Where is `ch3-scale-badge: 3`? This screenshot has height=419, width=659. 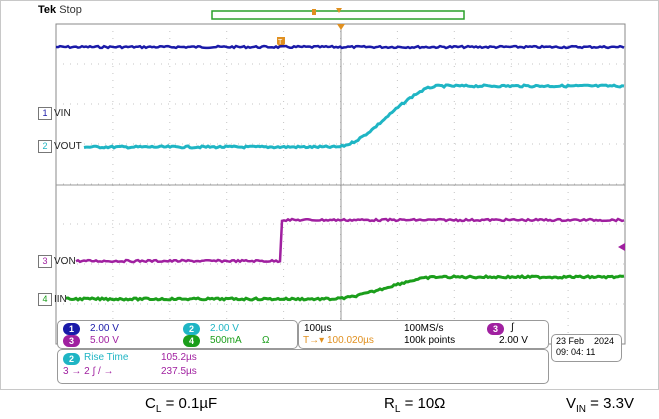
ch3-scale-badge: 3 is located at coordinates (71, 341).